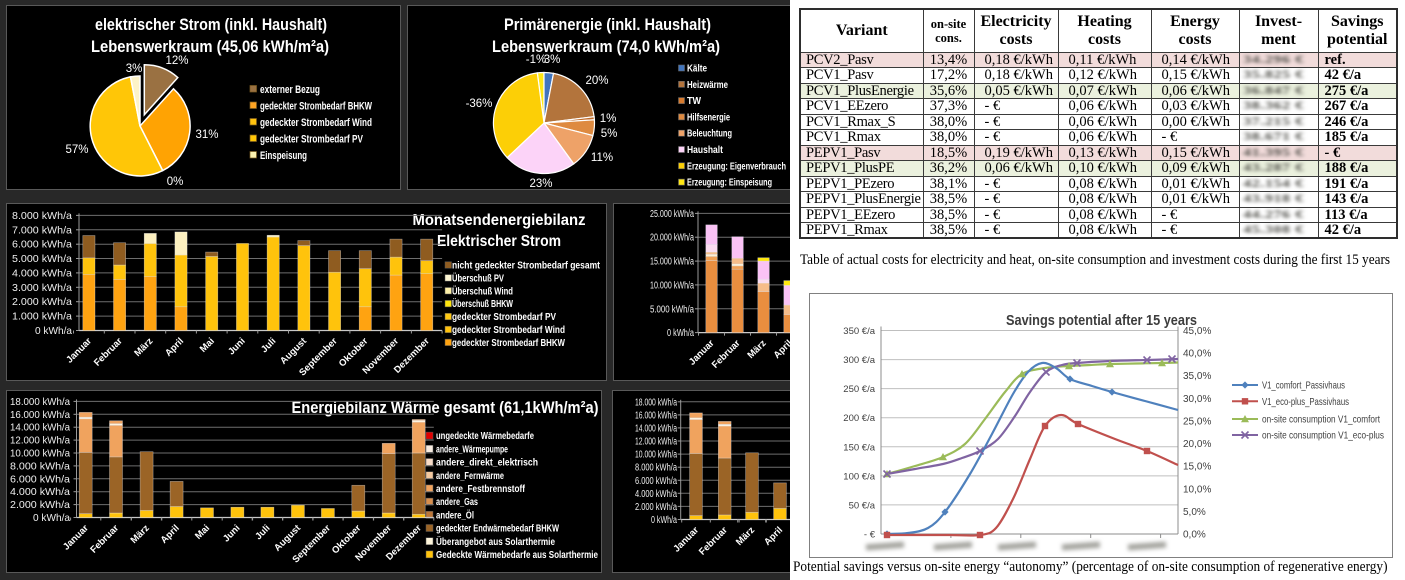 This screenshot has width=1405, height=580. What do you see at coordinates (210, 46) in the screenshot?
I see `svg-text: Lebenswerkraum (45,06 kWh/m²a)` at bounding box center [210, 46].